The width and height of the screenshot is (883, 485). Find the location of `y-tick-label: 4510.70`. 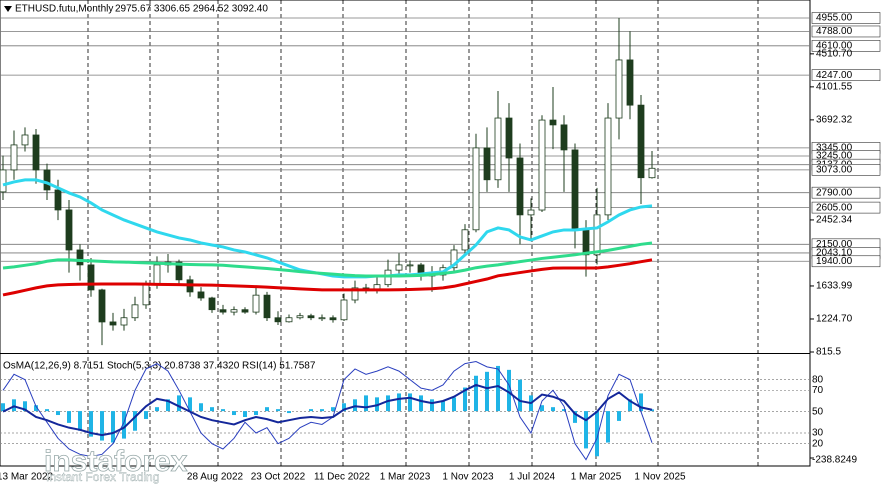

y-tick-label: 4510.70 is located at coordinates (834, 53).